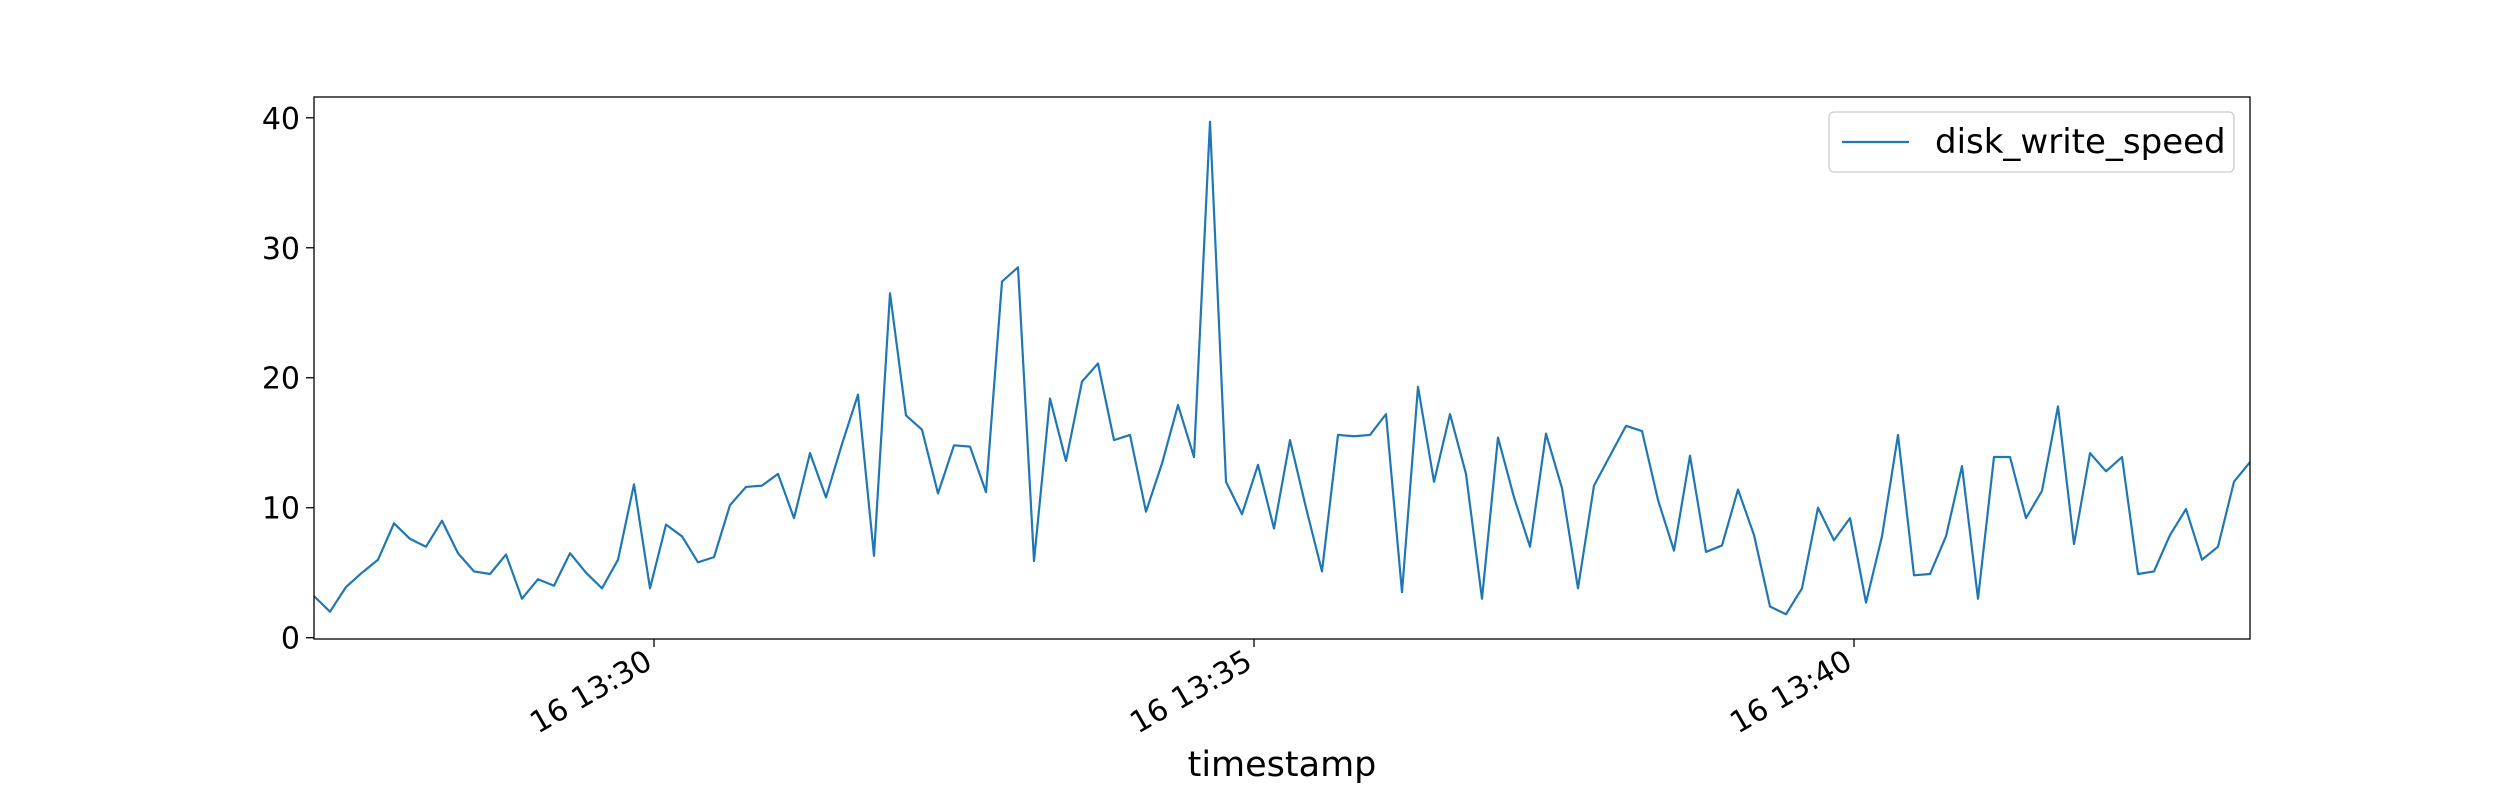  I want to click on legend-box, so click(2031, 142).